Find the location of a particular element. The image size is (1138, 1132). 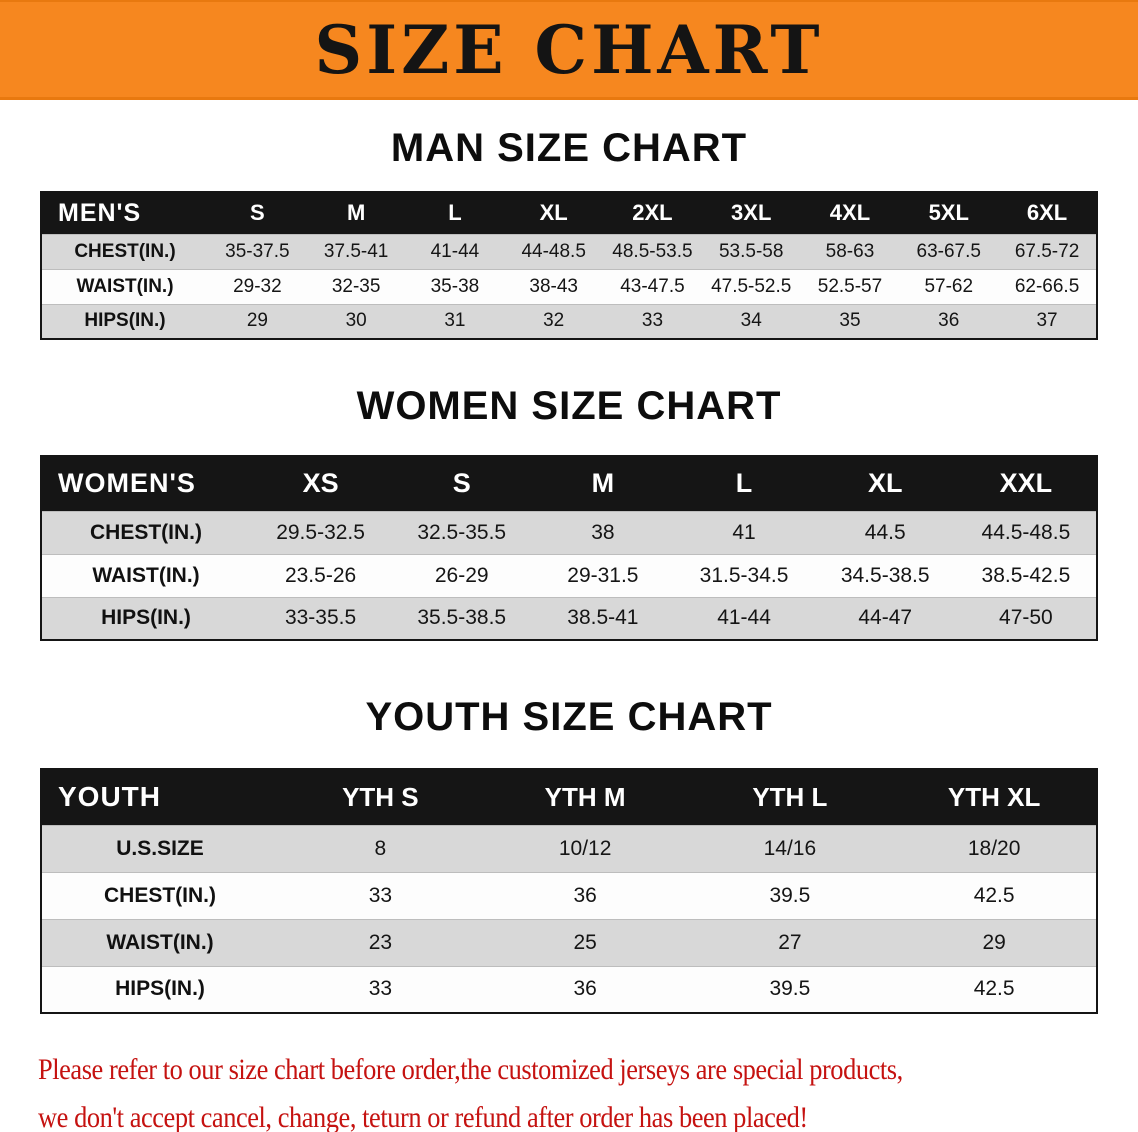

size-column-header: YTH XL is located at coordinates (994, 796).